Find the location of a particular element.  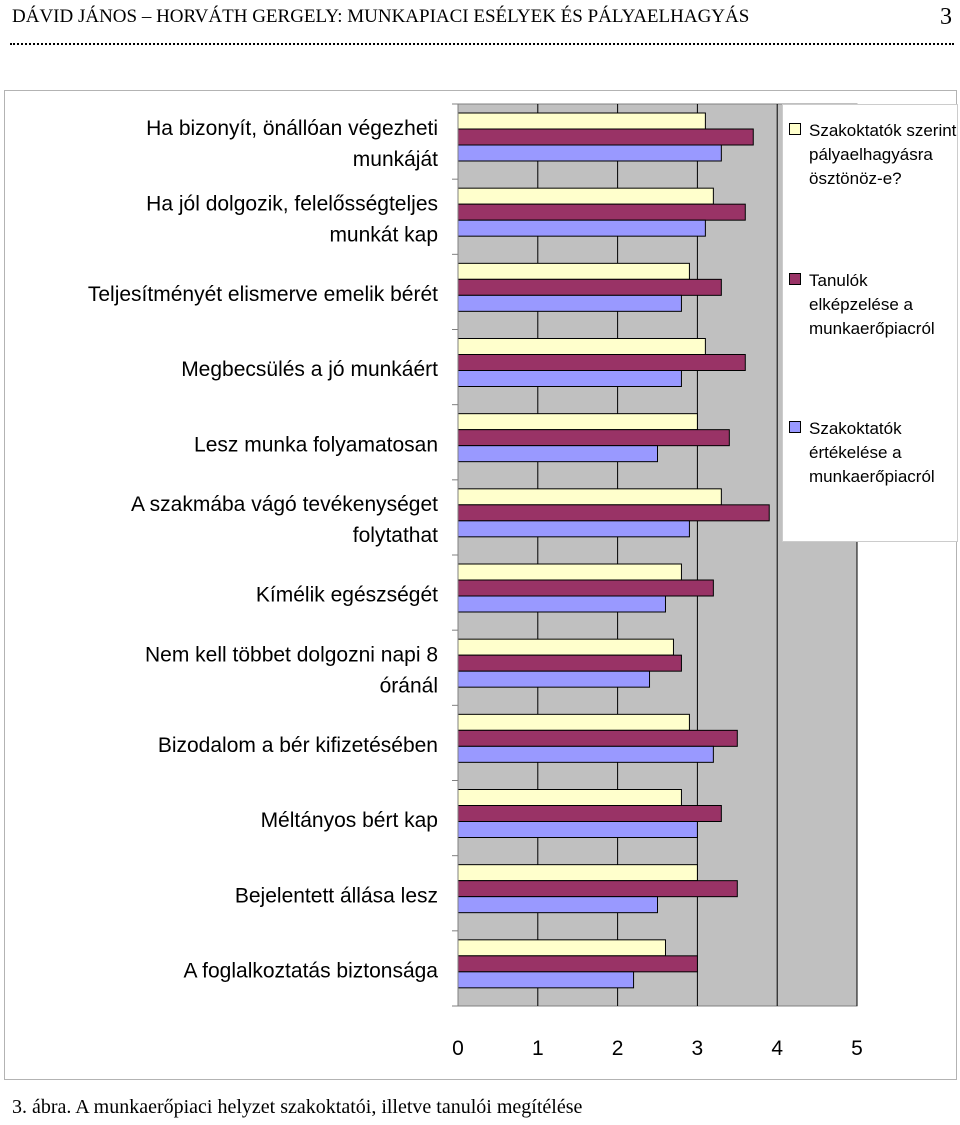

category-label: Teljesítményét elismerve emelik bérét is located at coordinates (263, 294).